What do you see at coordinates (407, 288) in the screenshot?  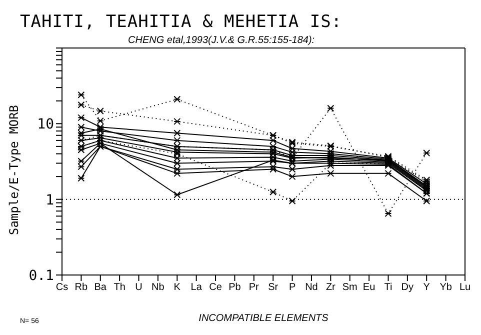 I see `x-tick-label: Dy` at bounding box center [407, 288].